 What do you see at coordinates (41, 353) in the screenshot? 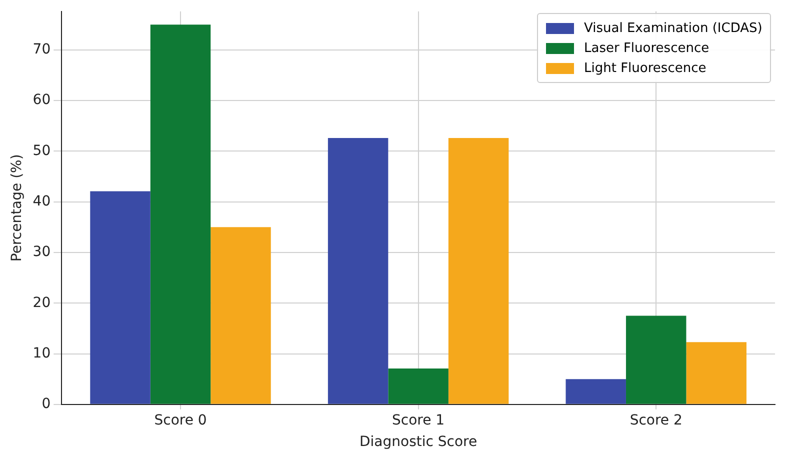
I see `y-tick-label: 10` at bounding box center [41, 353].